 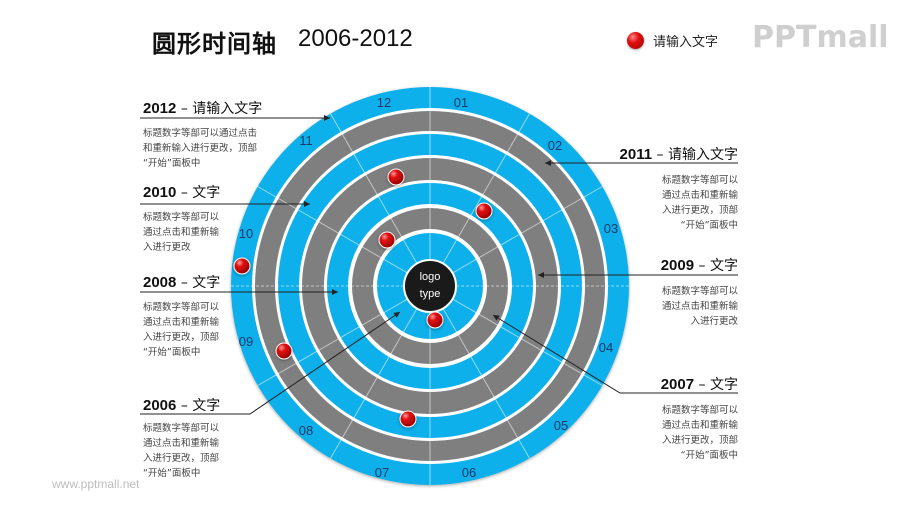 I want to click on month-label: 08, so click(x=306, y=430).